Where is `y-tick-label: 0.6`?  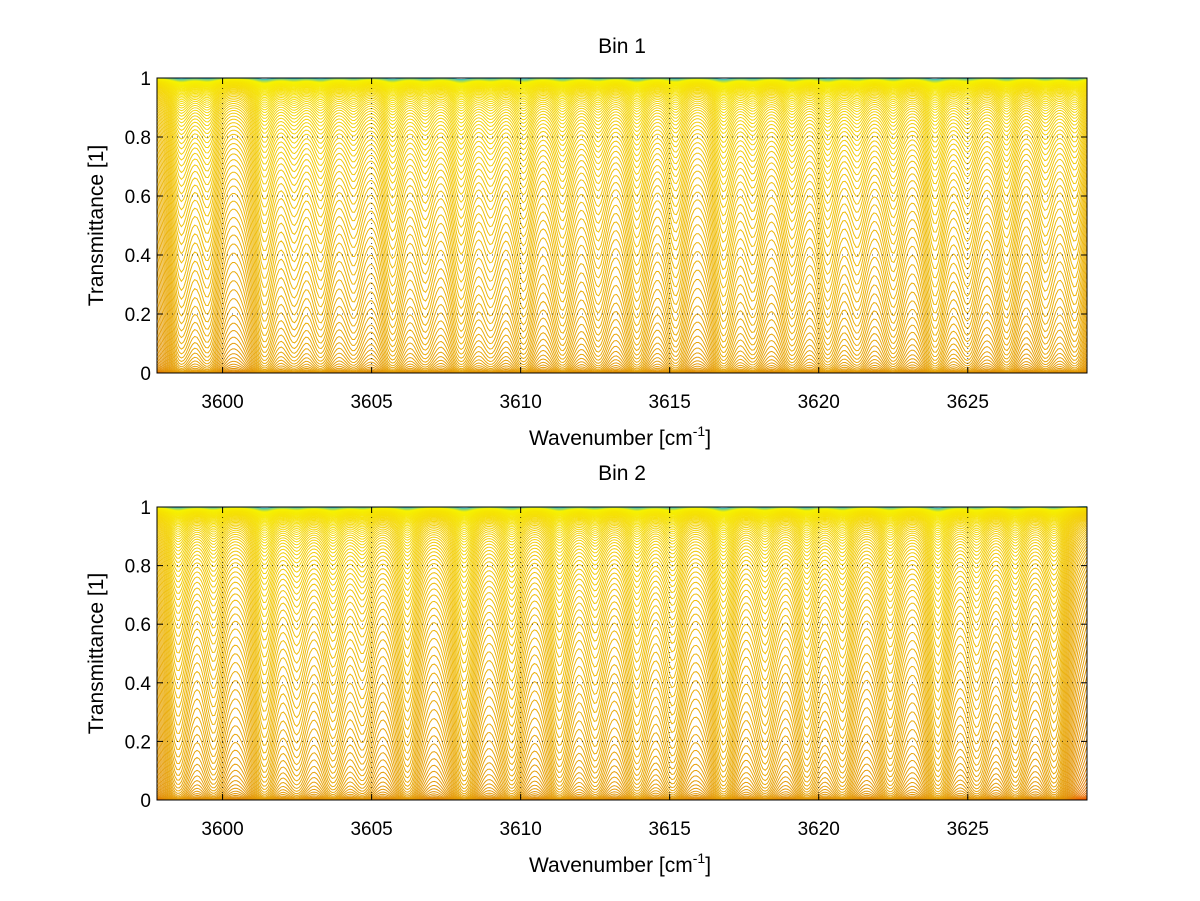
y-tick-label: 0.6 is located at coordinates (138, 625).